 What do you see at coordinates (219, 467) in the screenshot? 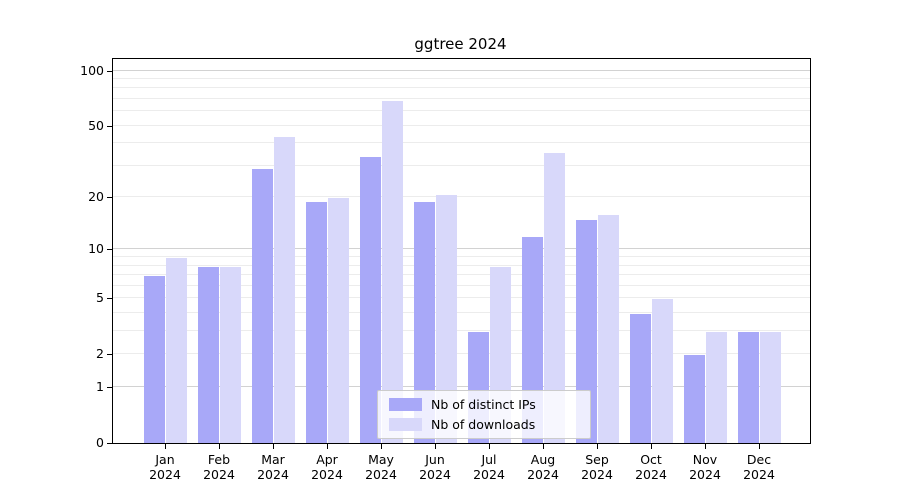
I see `x-tick-label-feb: Feb 2024` at bounding box center [219, 467].